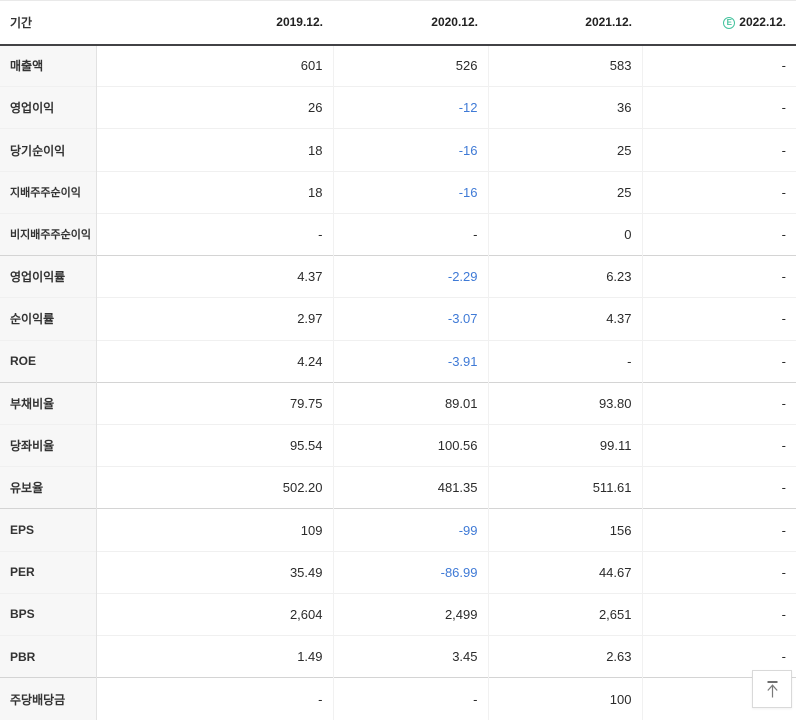  What do you see at coordinates (410, 656) in the screenshot?
I see `cell-value: 3.45` at bounding box center [410, 656].